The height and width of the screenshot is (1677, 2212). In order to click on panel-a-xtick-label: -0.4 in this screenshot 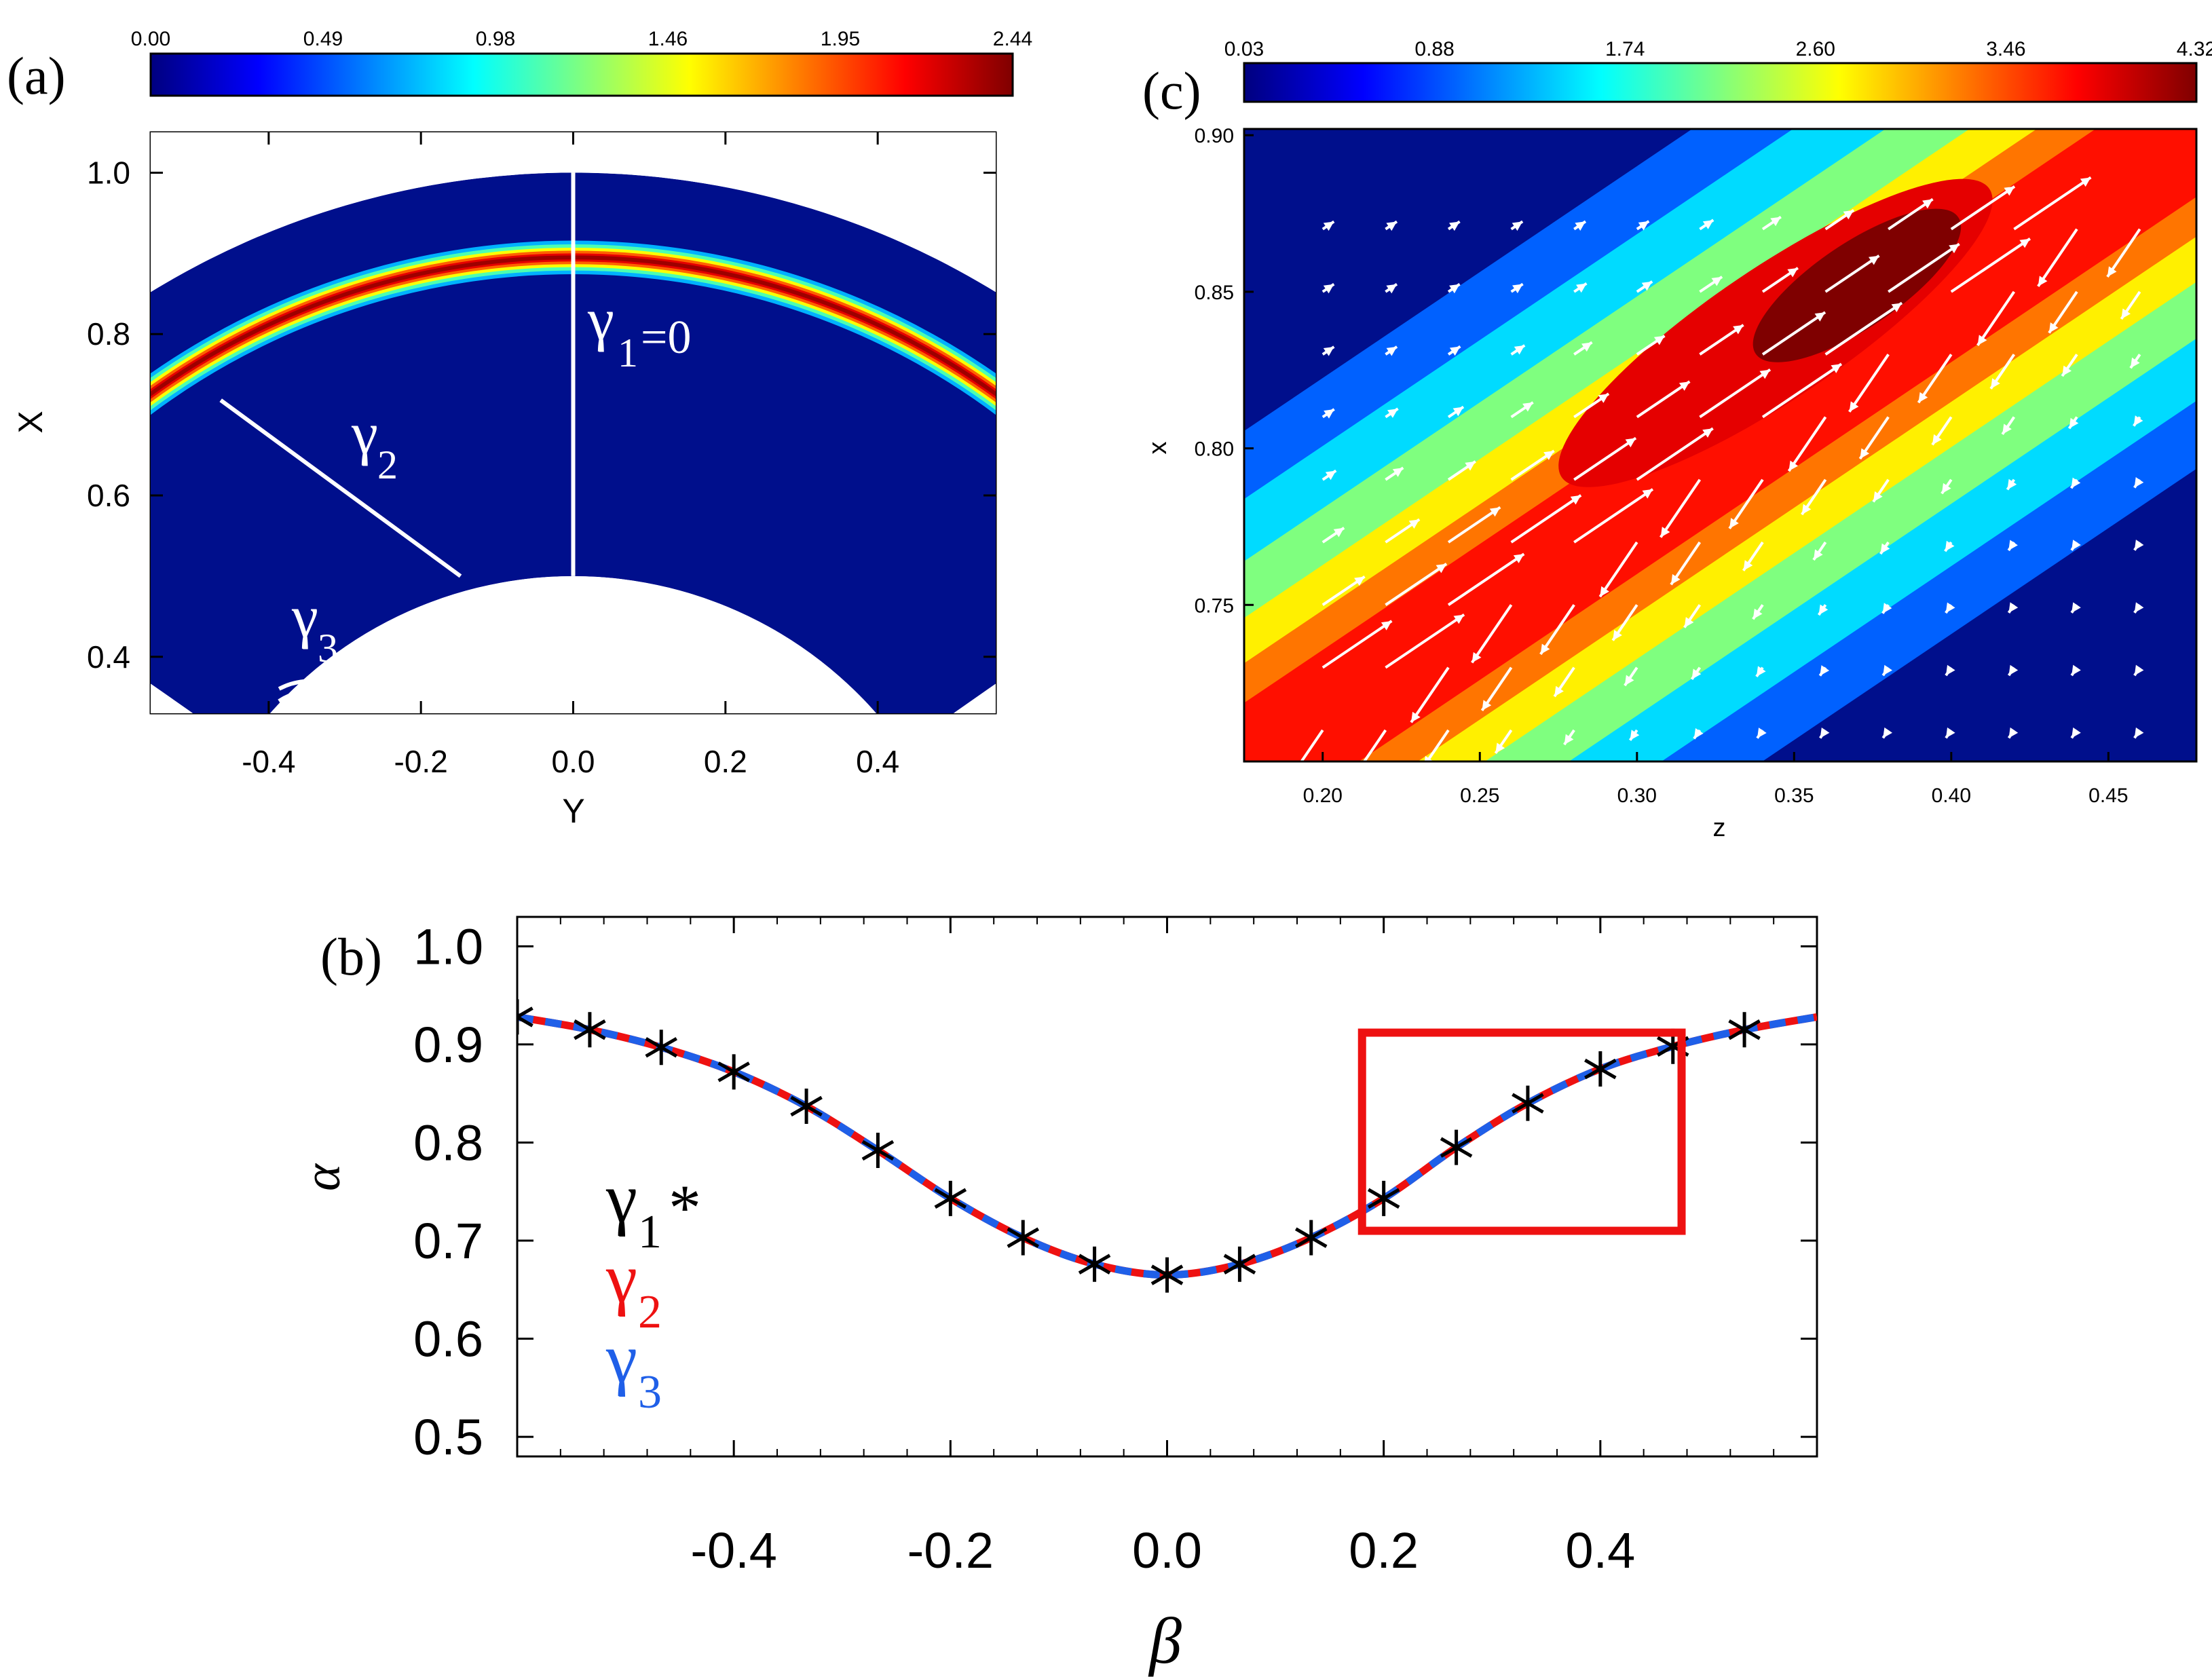, I will do `click(268, 761)`.